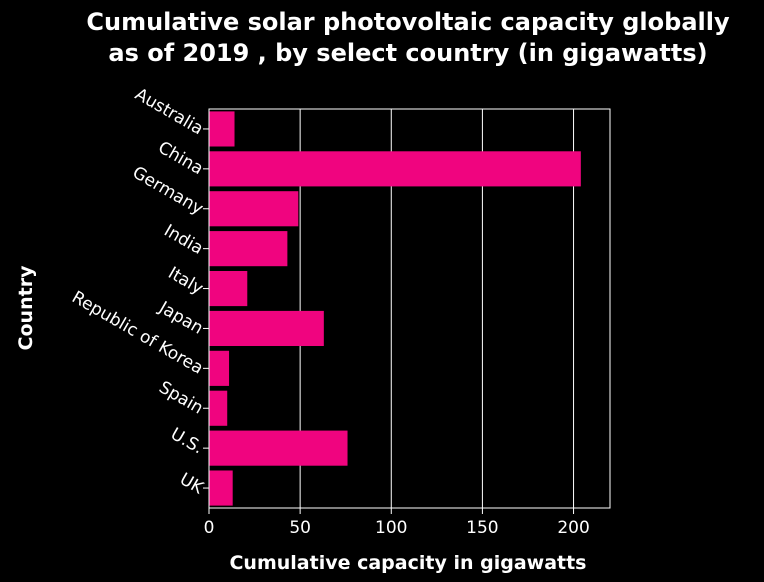 The height and width of the screenshot is (582, 764). I want to click on bar-republic-of-korea, so click(219, 368).